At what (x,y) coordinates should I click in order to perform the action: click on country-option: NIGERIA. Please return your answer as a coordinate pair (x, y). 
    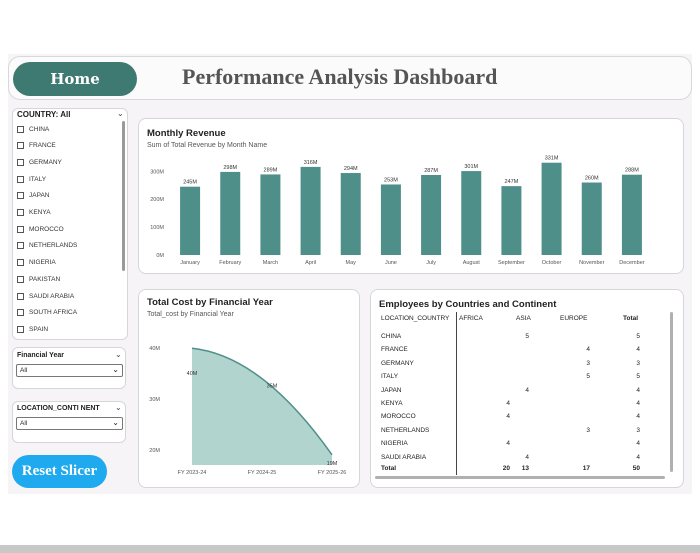
    Looking at the image, I should click on (36, 263).